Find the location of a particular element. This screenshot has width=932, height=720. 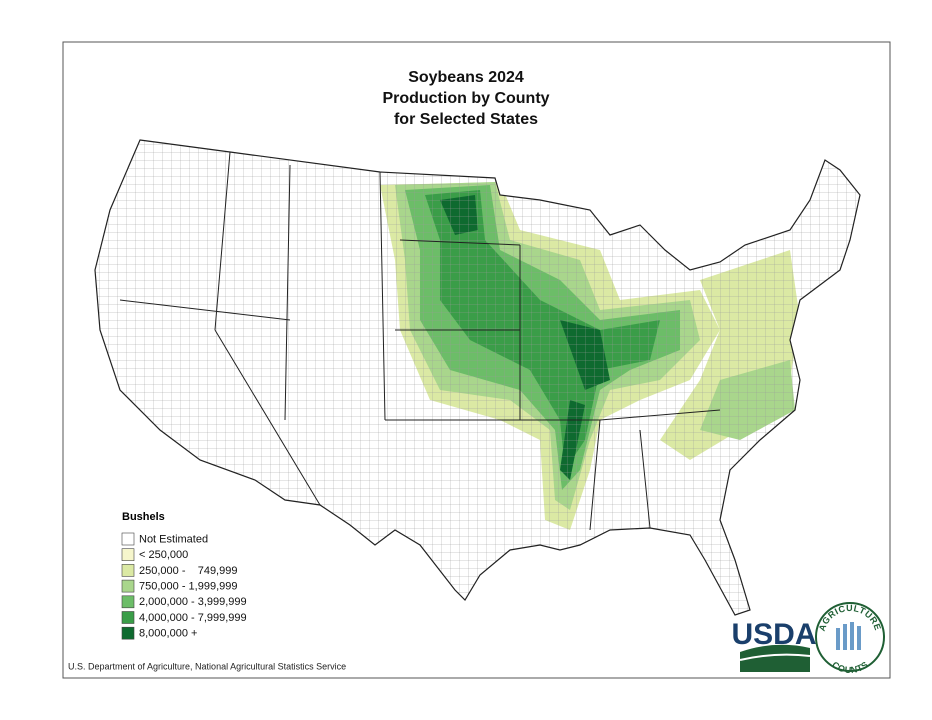

logo-field is located at coordinates (775, 658).